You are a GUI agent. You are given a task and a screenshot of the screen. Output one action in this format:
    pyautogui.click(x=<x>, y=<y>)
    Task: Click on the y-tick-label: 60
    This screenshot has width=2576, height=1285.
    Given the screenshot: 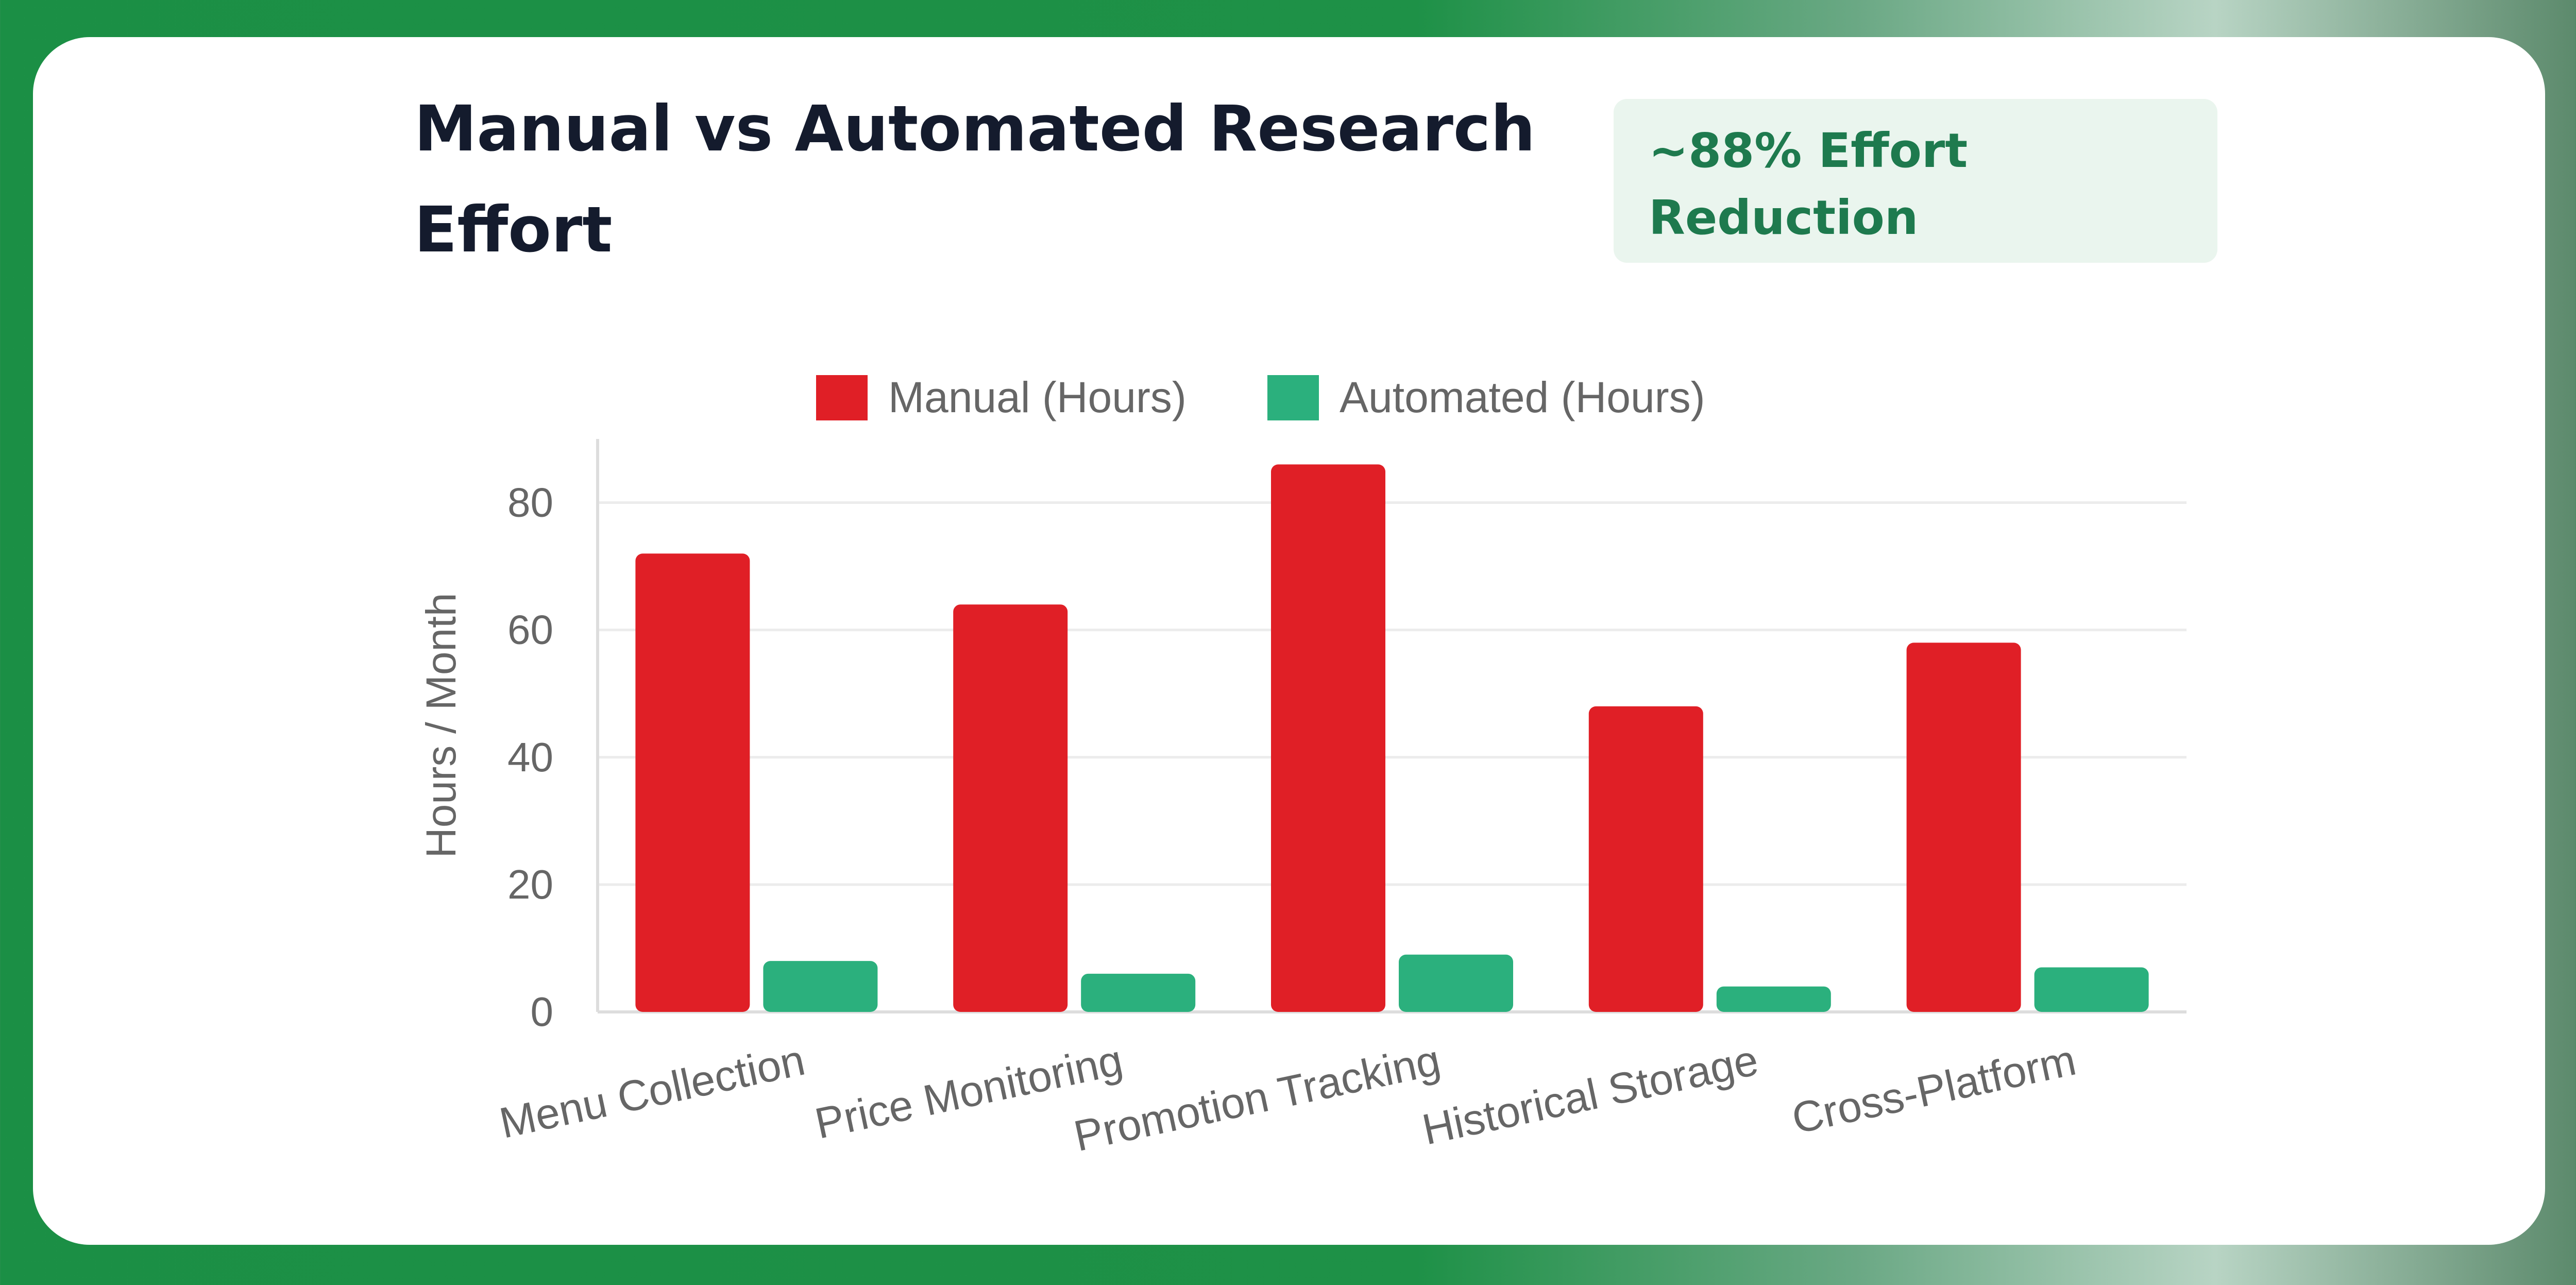 What is the action you would take?
    pyautogui.click(x=530, y=630)
    